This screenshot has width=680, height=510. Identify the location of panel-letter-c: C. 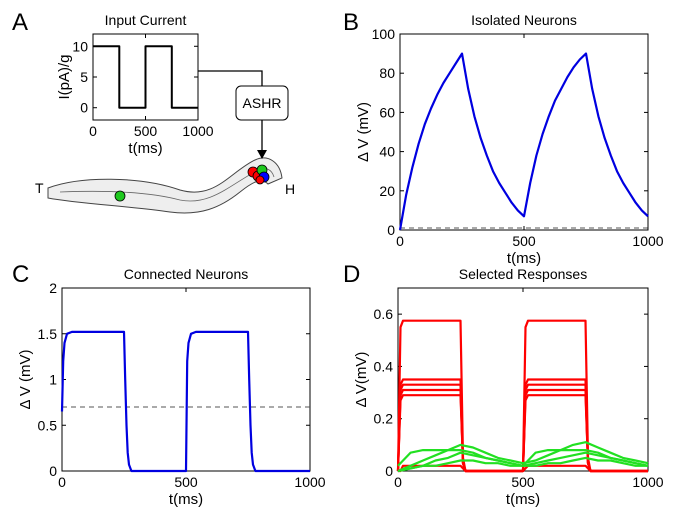
(20, 274).